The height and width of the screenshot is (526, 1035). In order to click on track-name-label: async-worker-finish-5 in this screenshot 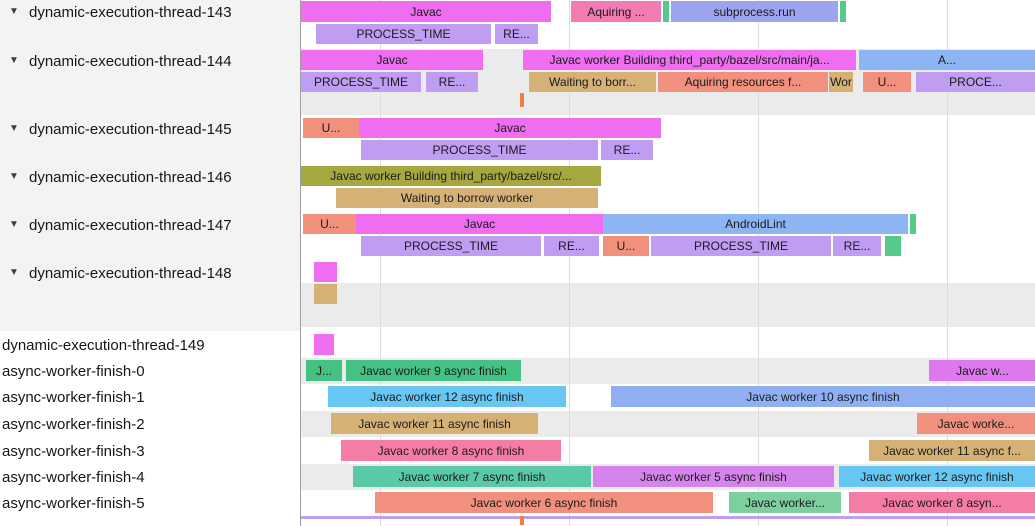, I will do `click(73, 503)`.